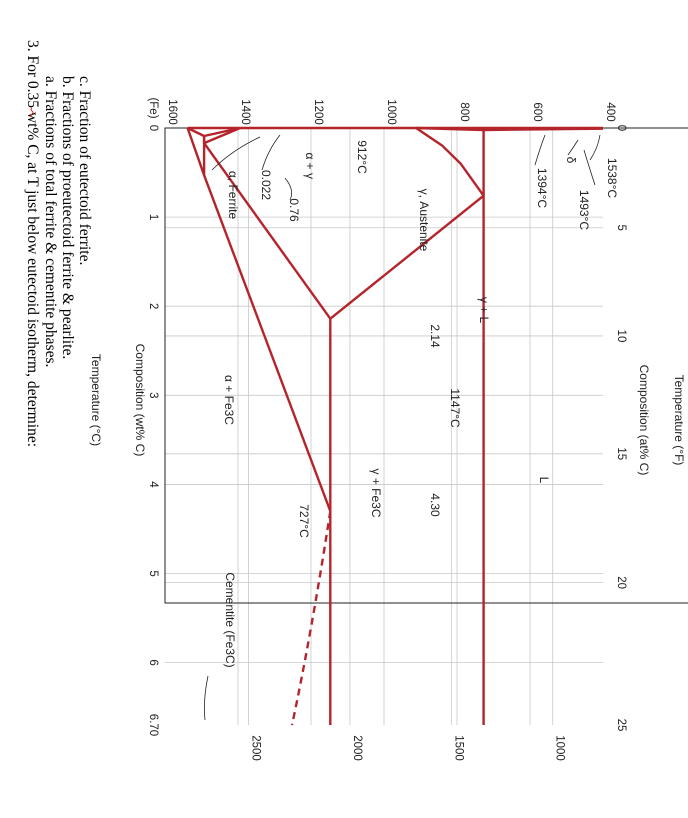  Describe the element at coordinates (310, 156) in the screenshot. I see `label-ag-alpha: α` at that location.